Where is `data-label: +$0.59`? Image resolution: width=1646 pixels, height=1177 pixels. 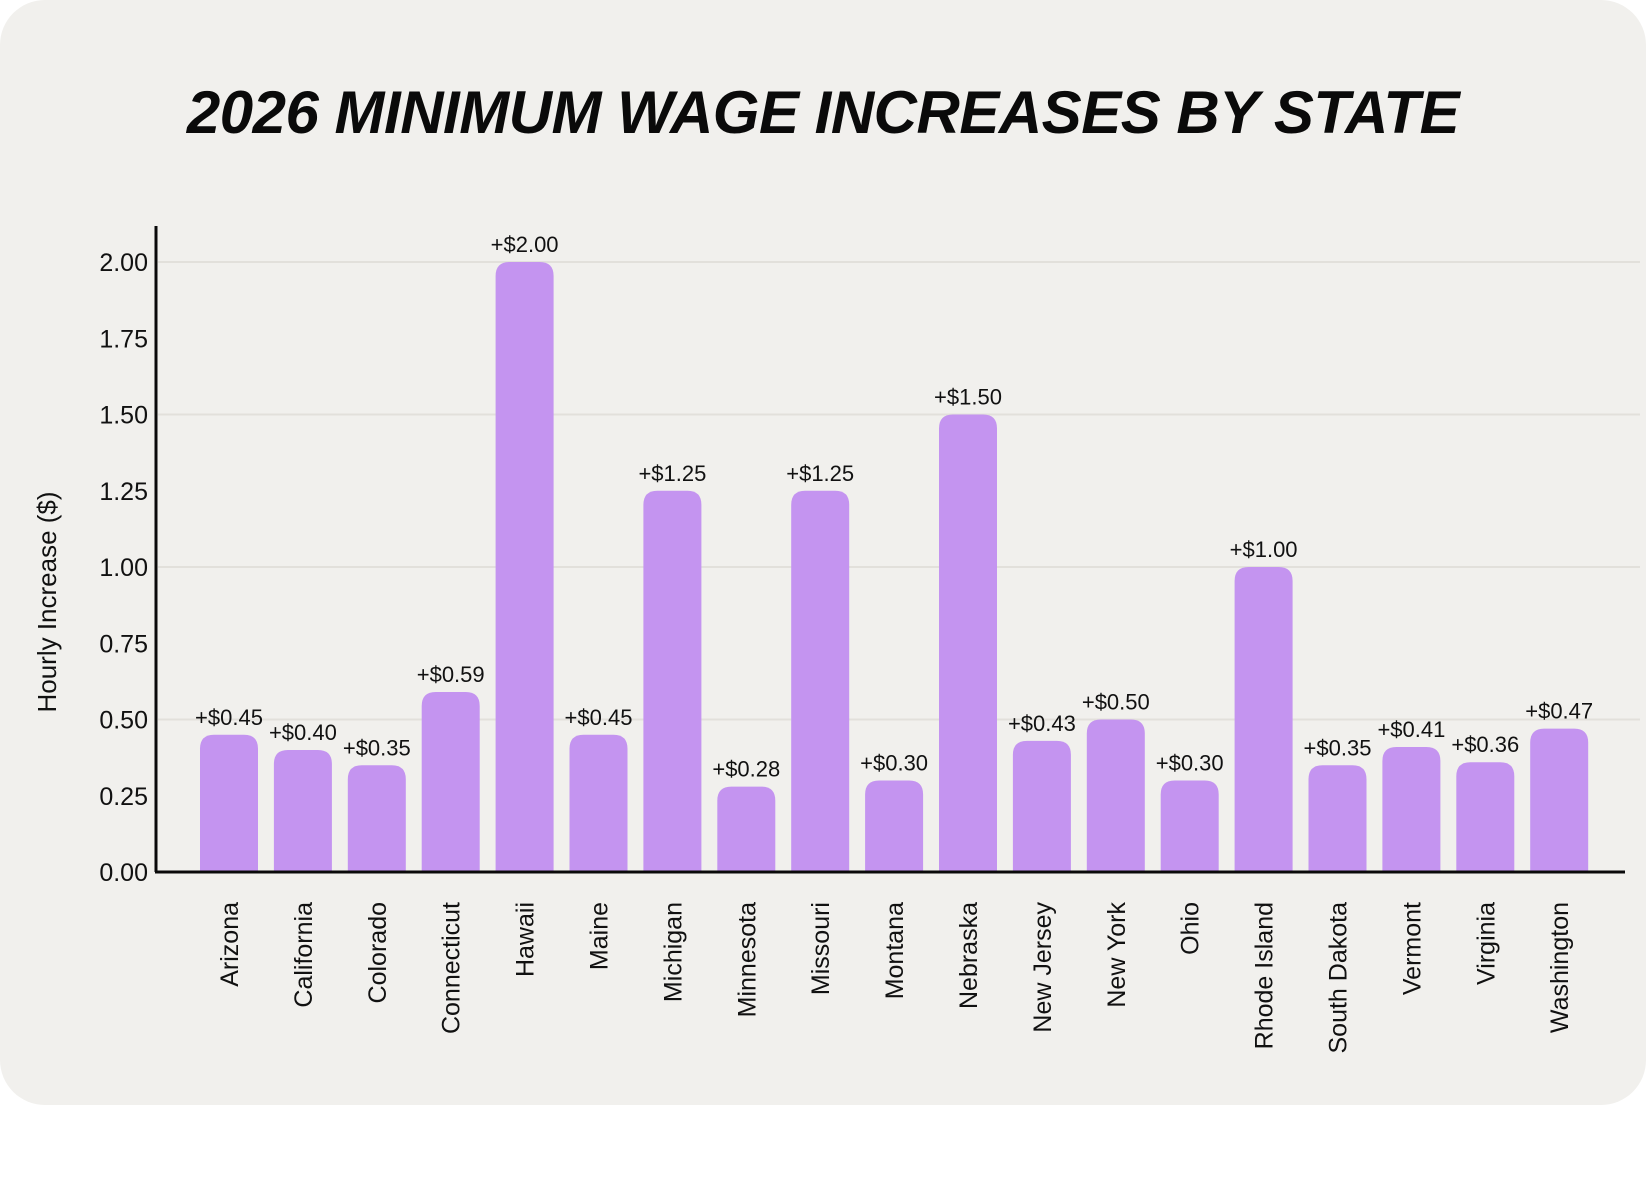 data-label: +$0.59 is located at coordinates (451, 674).